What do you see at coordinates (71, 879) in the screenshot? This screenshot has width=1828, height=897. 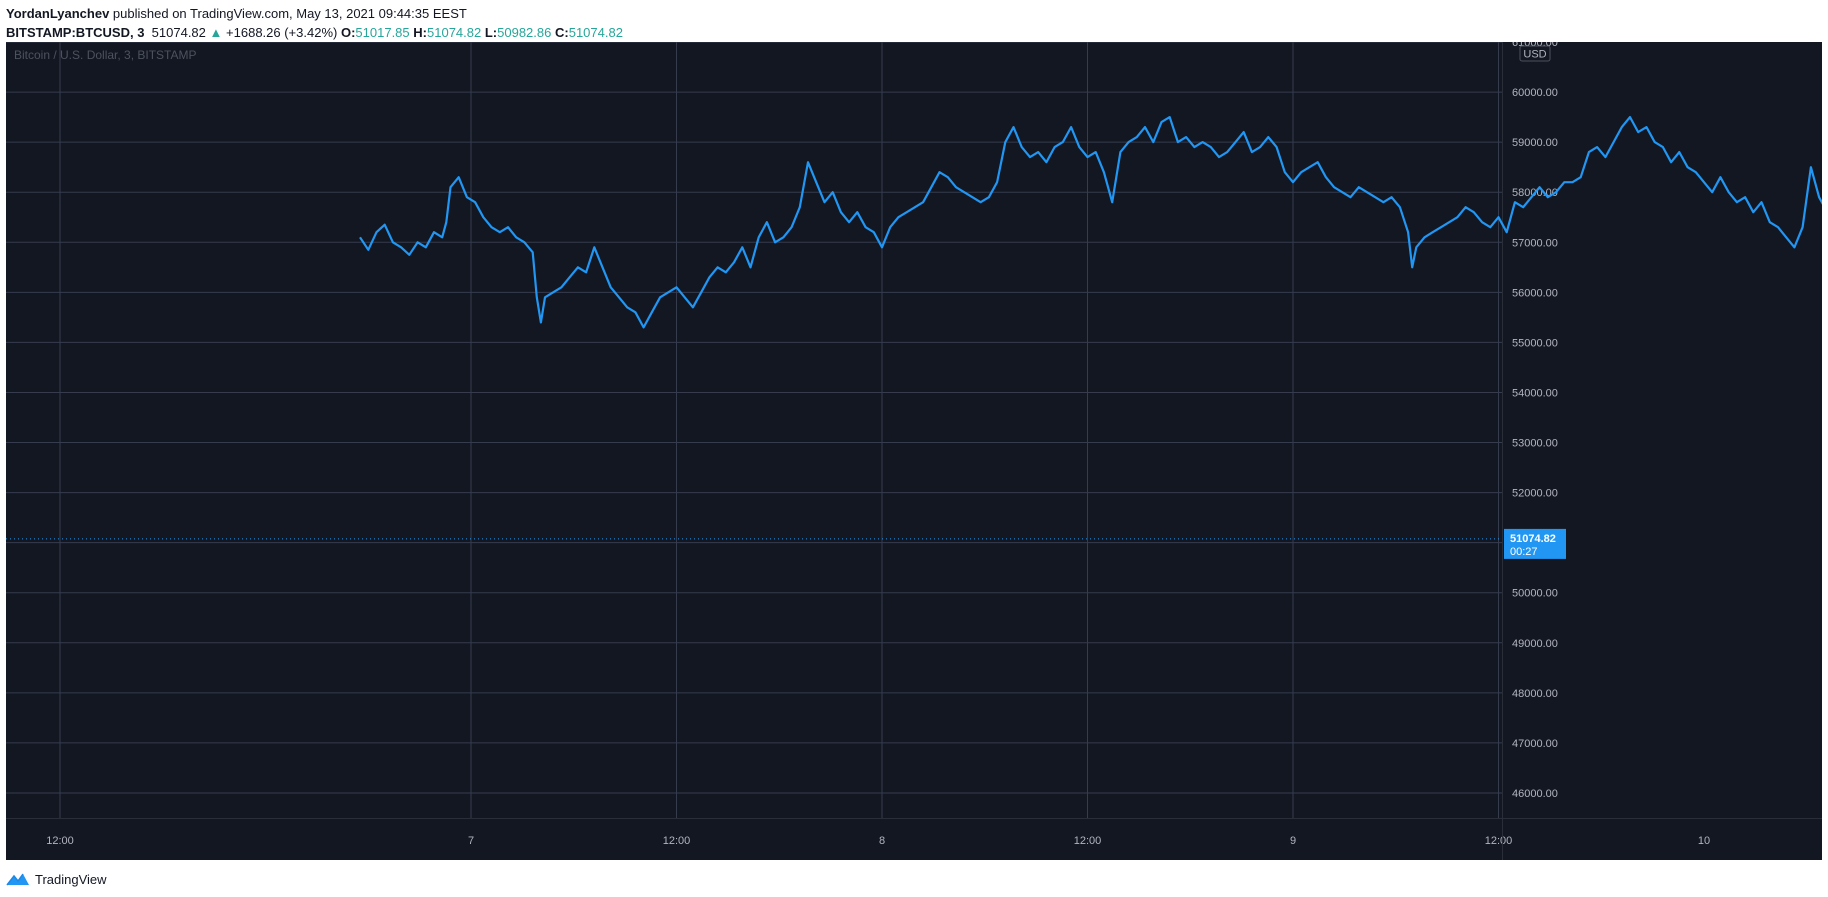 I see `tradingview-brand: TradingView` at bounding box center [71, 879].